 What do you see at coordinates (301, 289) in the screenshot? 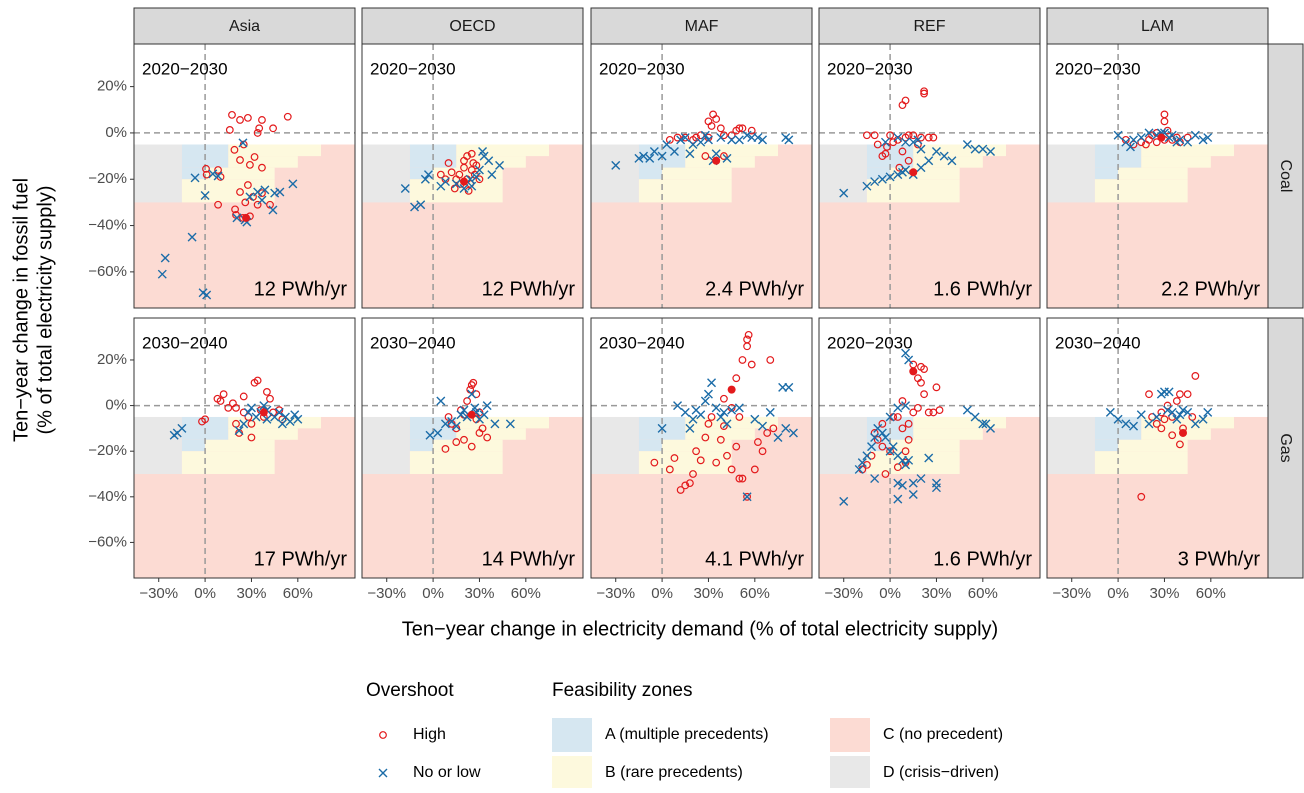
I see `total-label: 12 PWh/yr` at bounding box center [301, 289].